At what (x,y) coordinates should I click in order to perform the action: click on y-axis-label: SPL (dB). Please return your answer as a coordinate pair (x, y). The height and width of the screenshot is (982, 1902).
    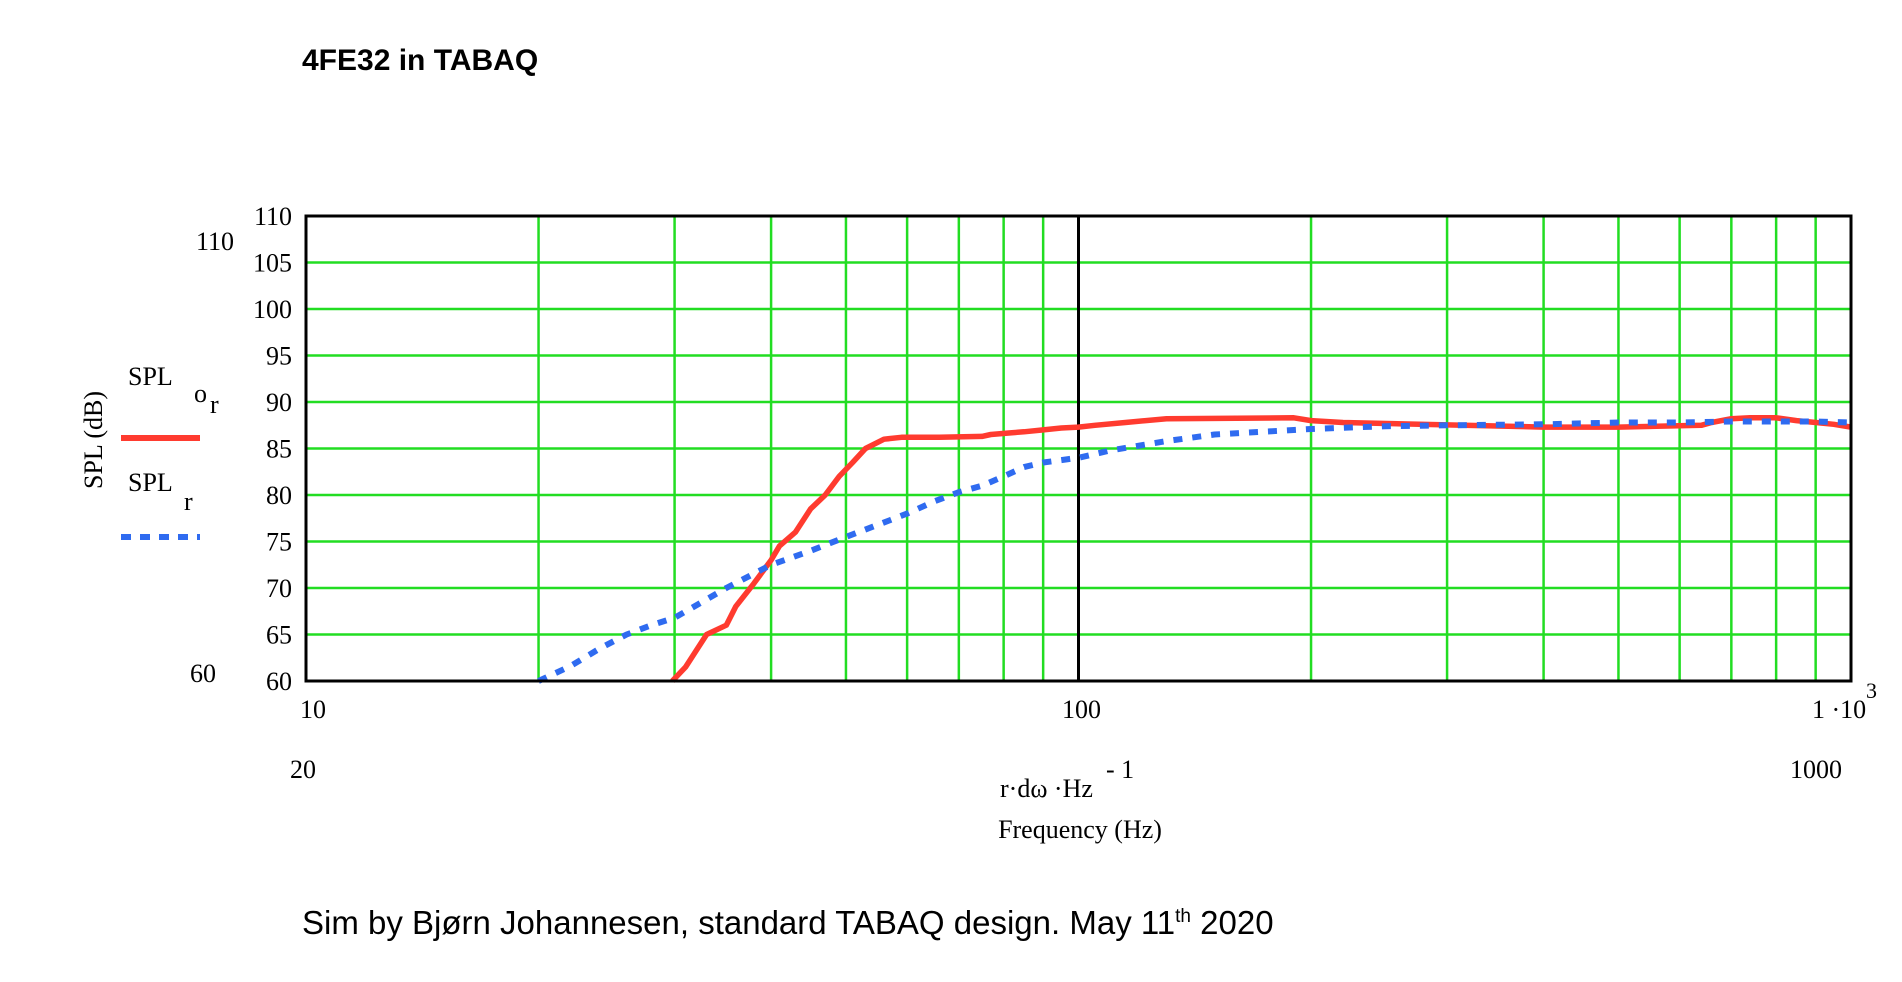
    Looking at the image, I should click on (93, 440).